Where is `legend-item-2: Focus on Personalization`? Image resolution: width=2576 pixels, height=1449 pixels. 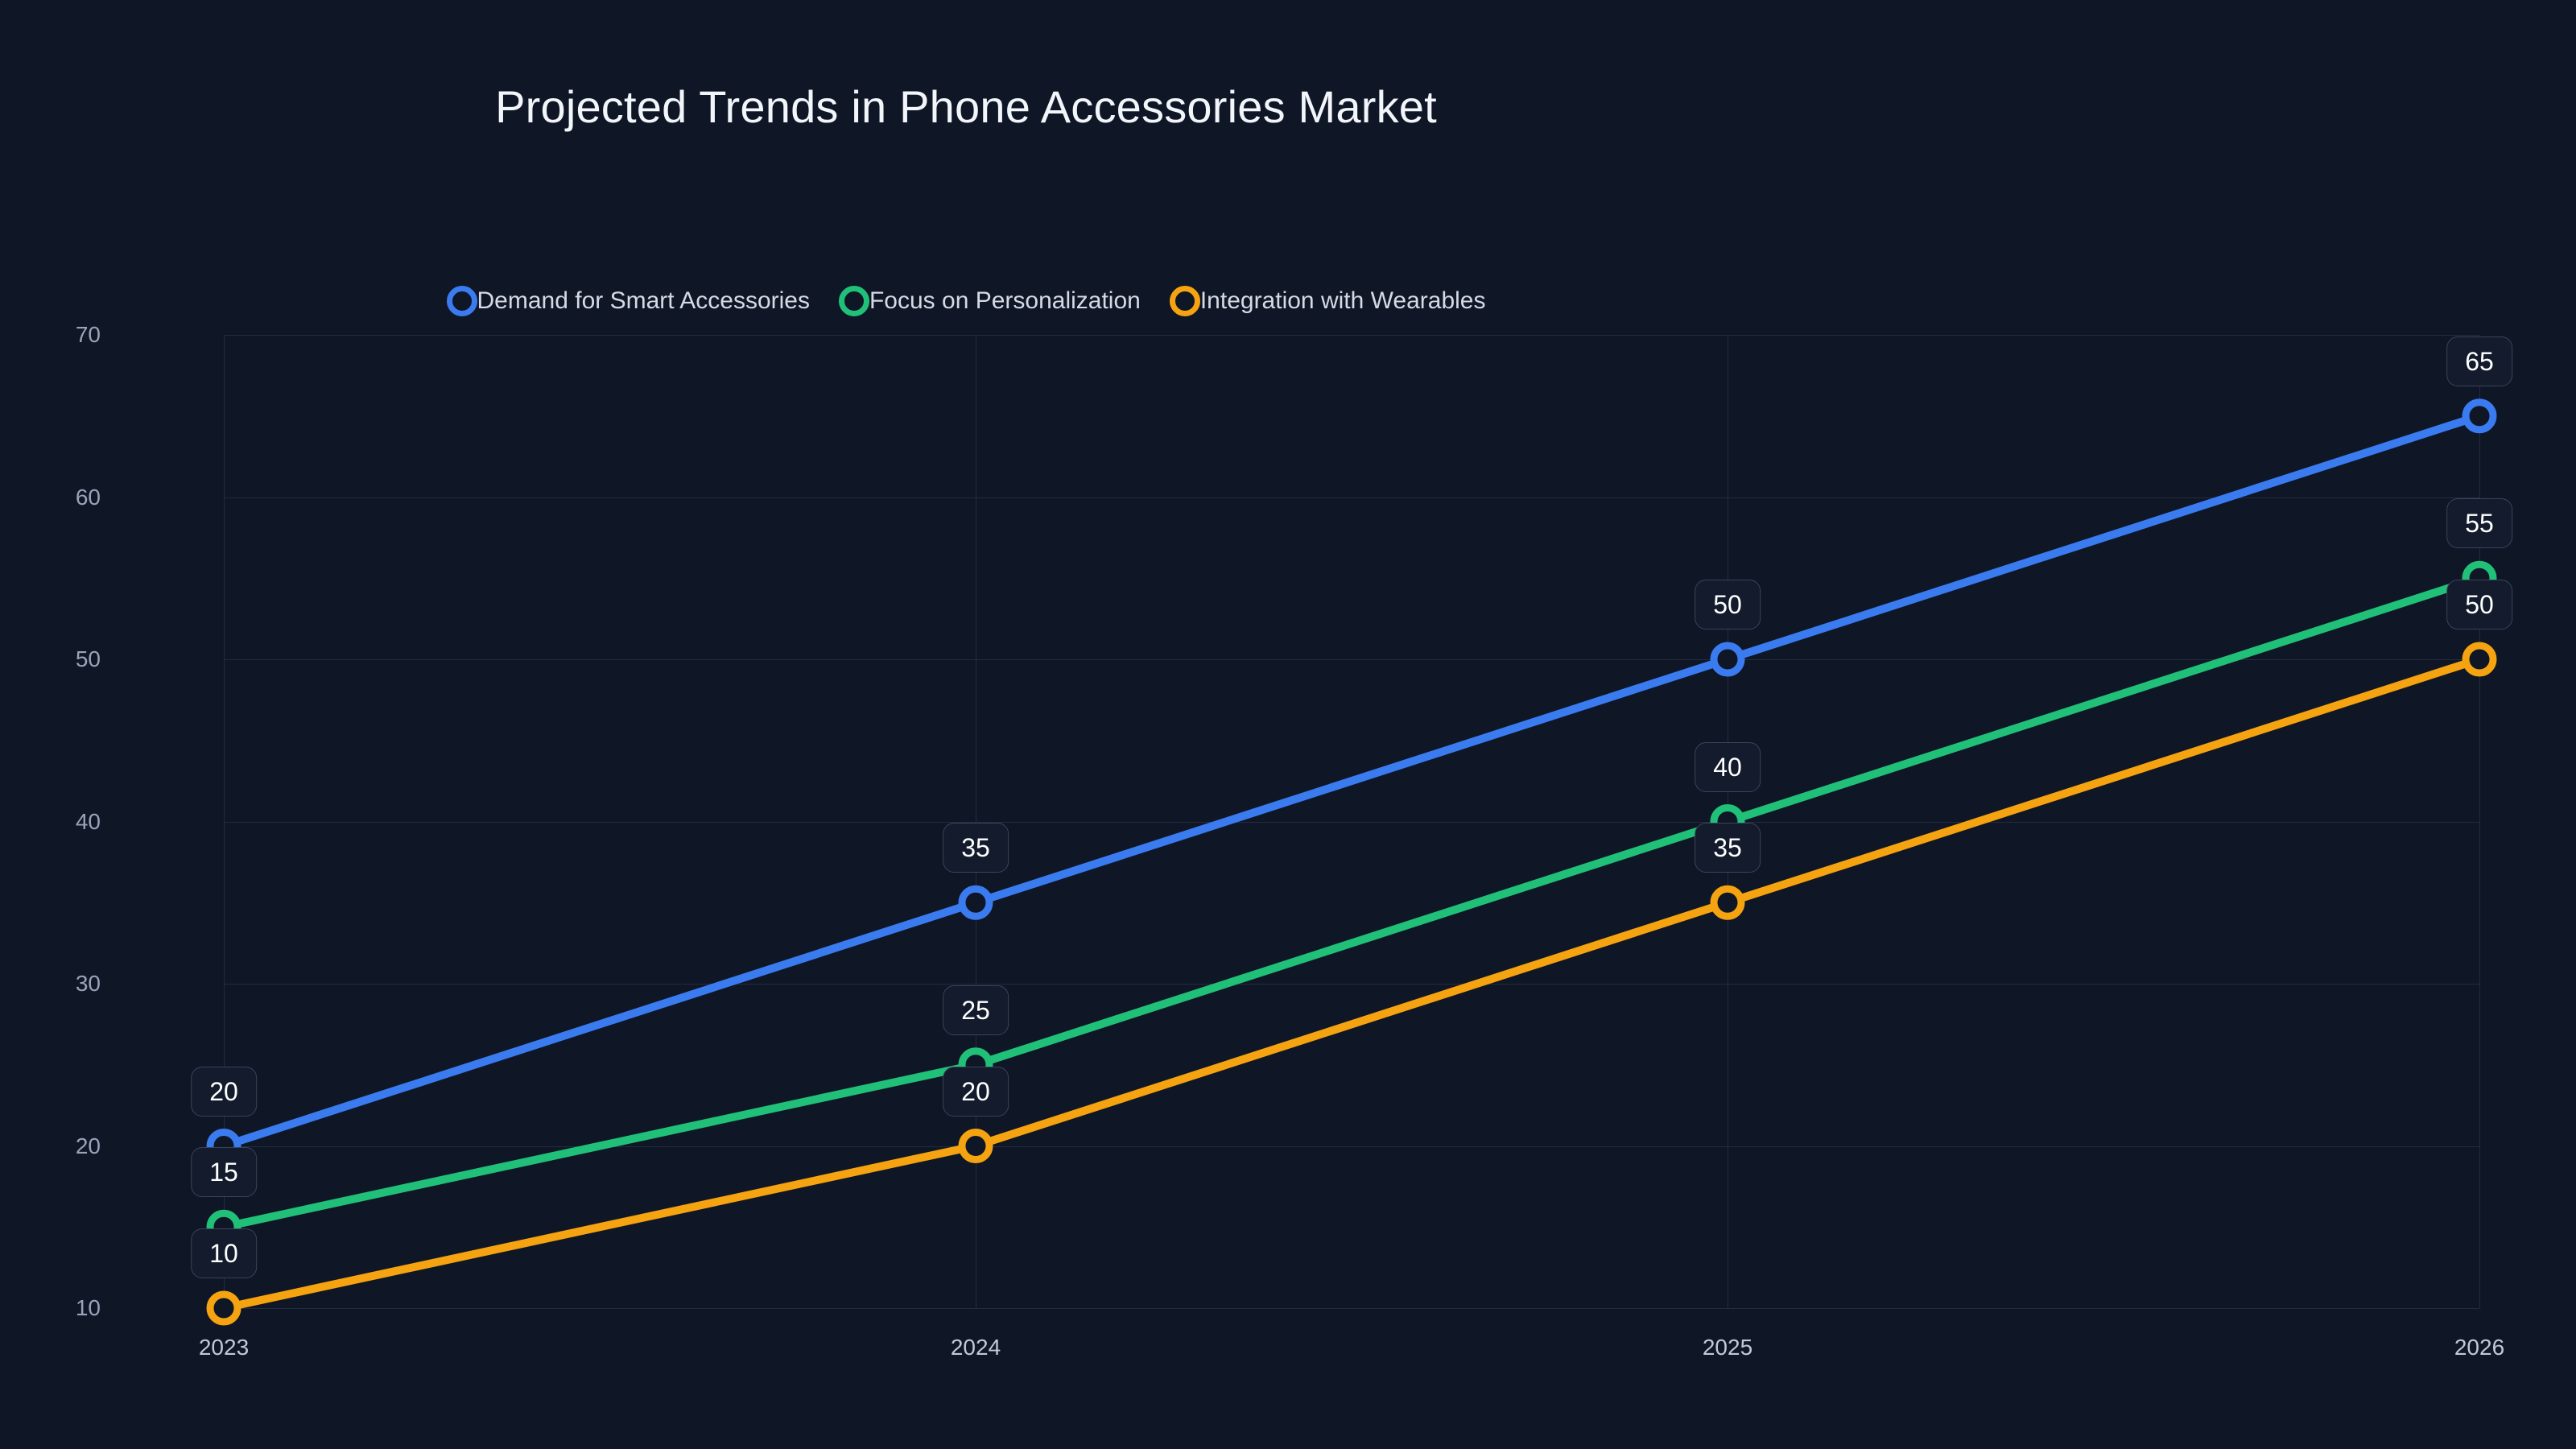
legend-item-2: Focus on Personalization is located at coordinates (989, 301).